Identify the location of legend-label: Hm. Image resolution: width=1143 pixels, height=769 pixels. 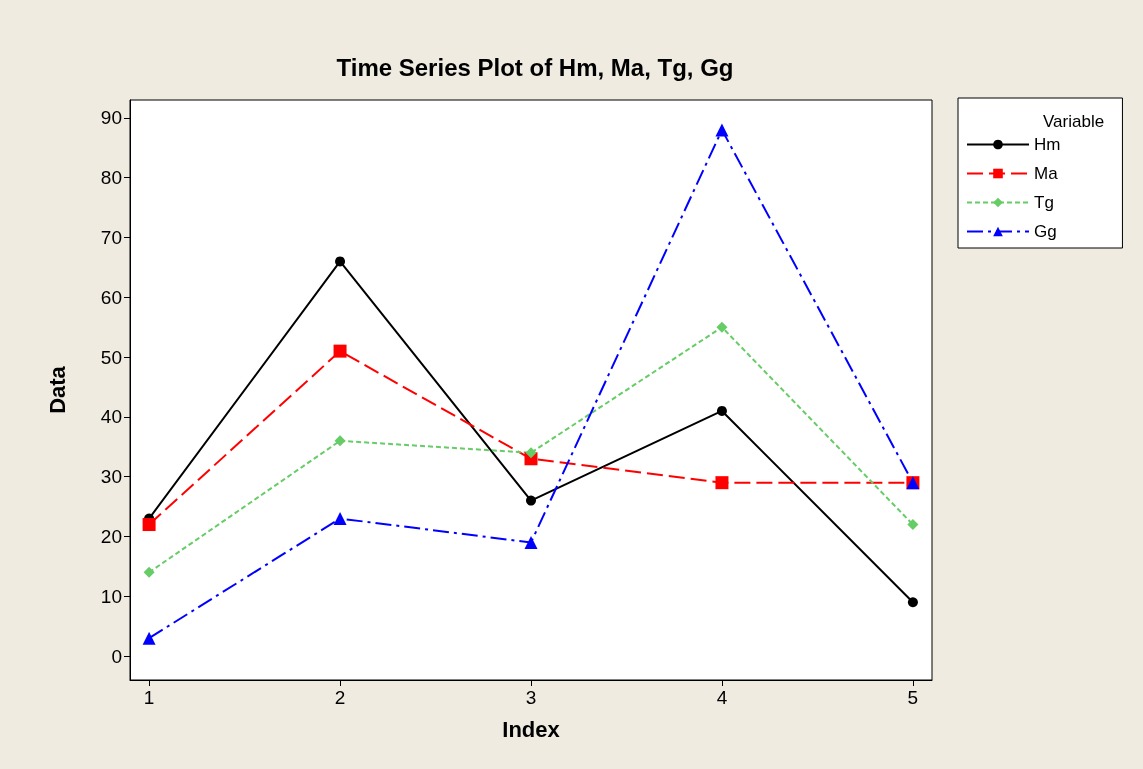
(1047, 144).